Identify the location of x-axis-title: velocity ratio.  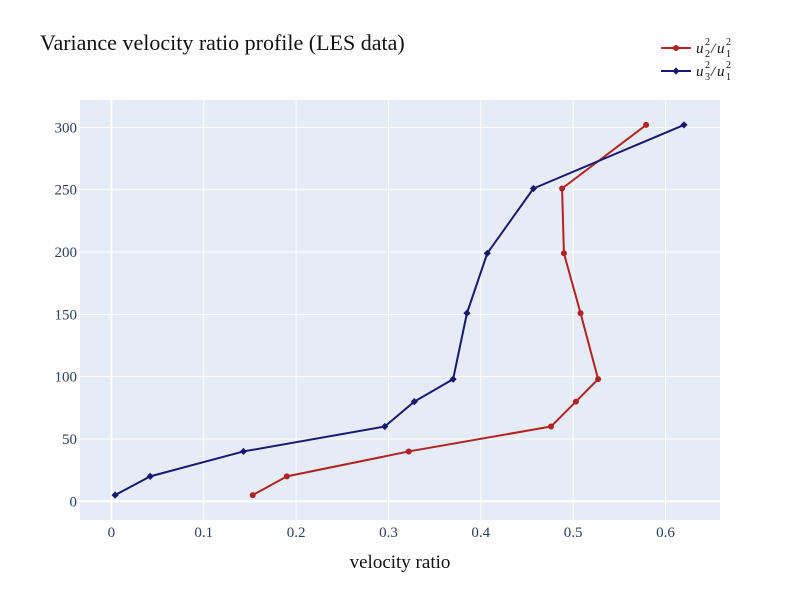
(400, 562).